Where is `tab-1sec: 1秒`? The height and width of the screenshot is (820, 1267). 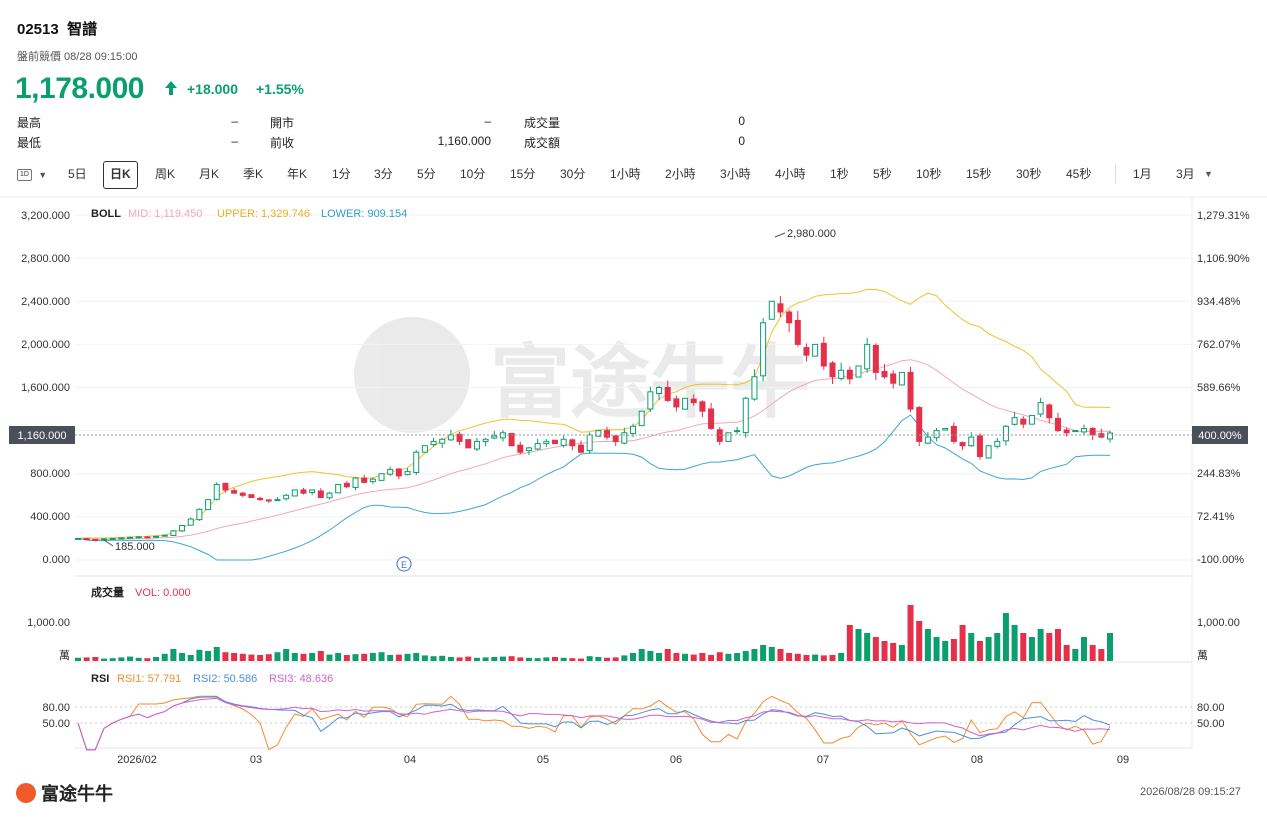 tab-1sec: 1秒 is located at coordinates (839, 174).